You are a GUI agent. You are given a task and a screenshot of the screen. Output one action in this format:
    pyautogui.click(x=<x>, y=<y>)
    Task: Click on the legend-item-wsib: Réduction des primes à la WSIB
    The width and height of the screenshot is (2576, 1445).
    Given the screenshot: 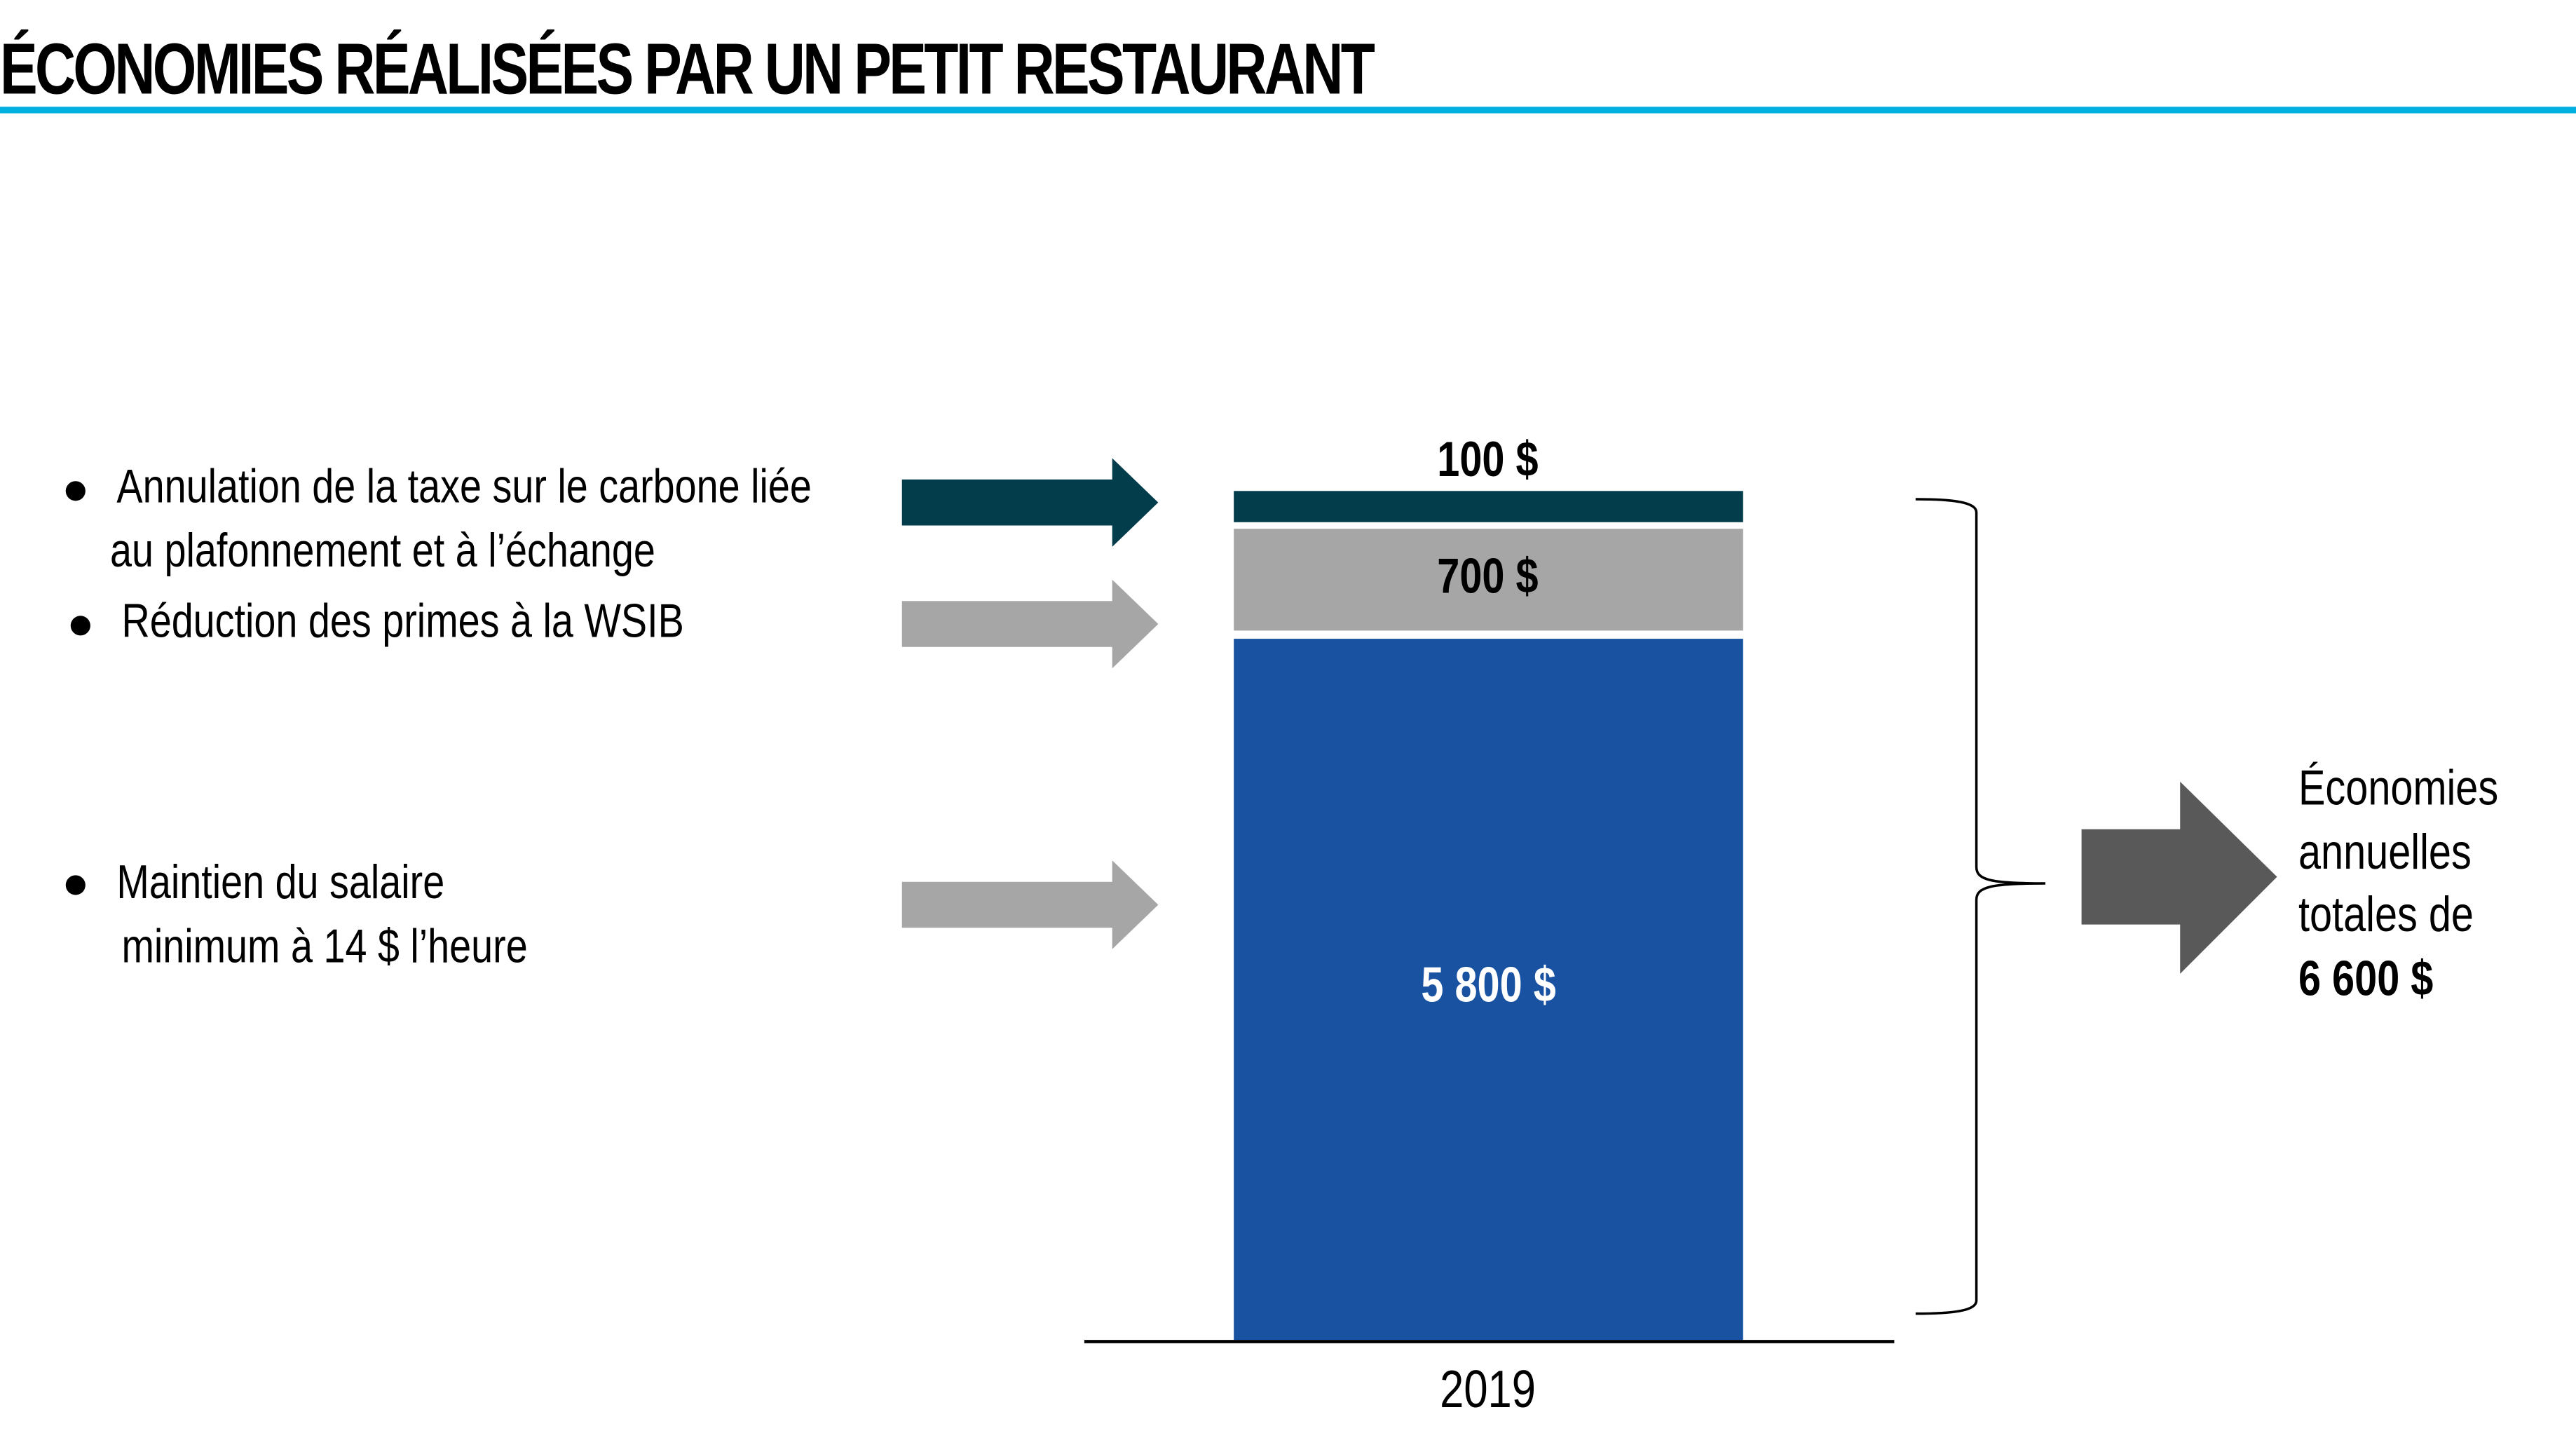 What is the action you would take?
    pyautogui.click(x=464, y=623)
    